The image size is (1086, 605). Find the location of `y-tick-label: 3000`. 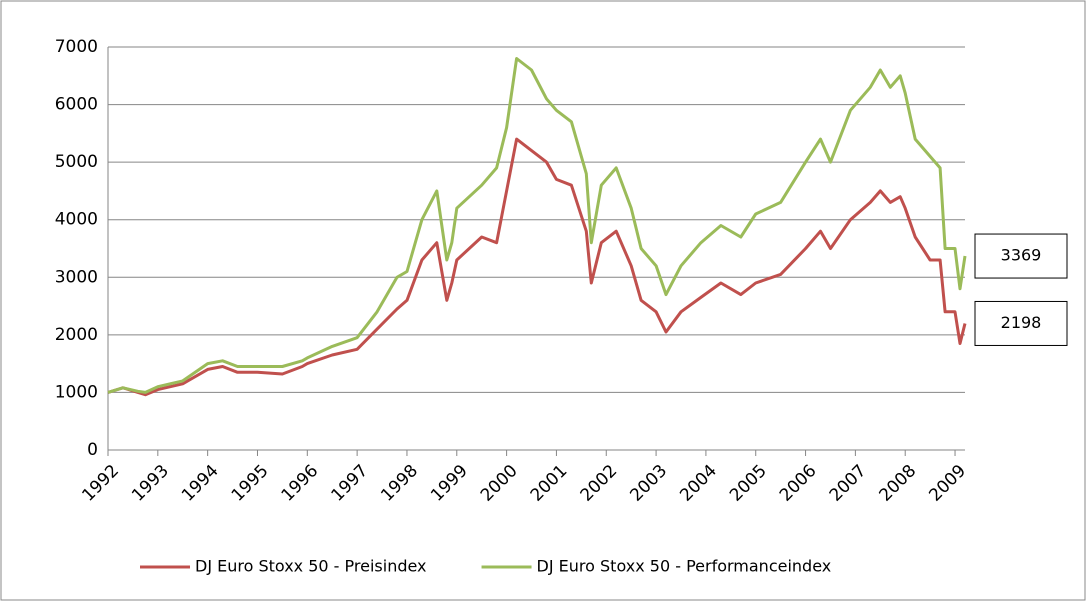

y-tick-label: 3000 is located at coordinates (76, 277).